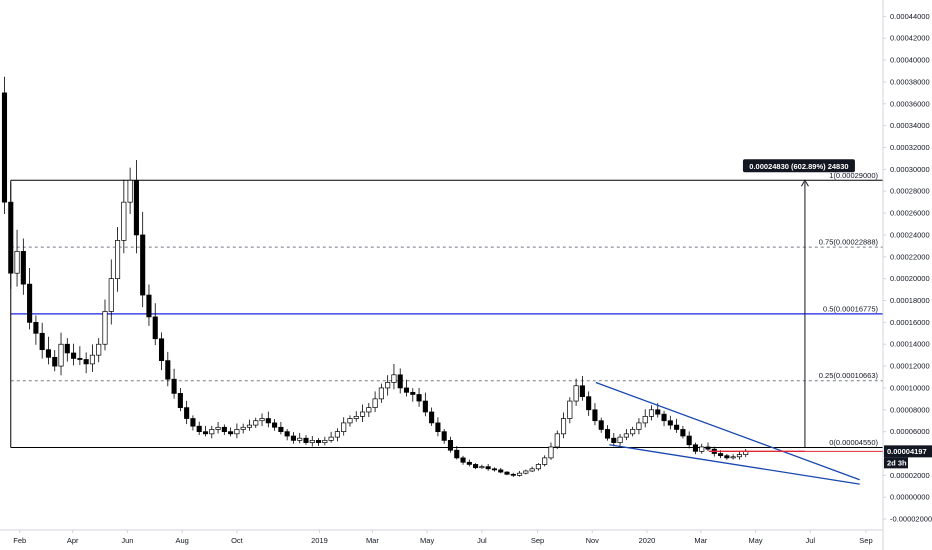  What do you see at coordinates (910, 366) in the screenshot?
I see `y-tick-label: 0.00012000` at bounding box center [910, 366].